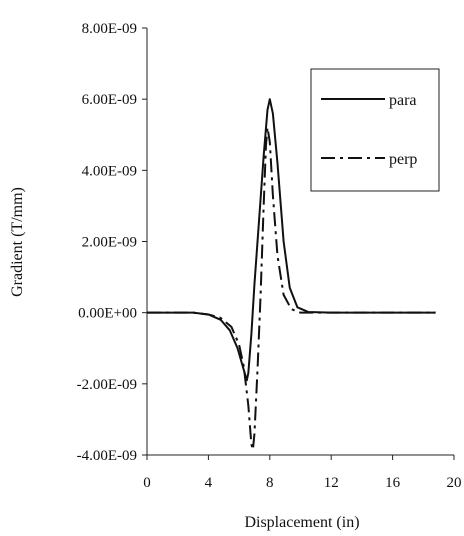 Image resolution: width=464 pixels, height=536 pixels. What do you see at coordinates (301, 522) in the screenshot?
I see `x-axis-title: Displacement (in)` at bounding box center [301, 522].